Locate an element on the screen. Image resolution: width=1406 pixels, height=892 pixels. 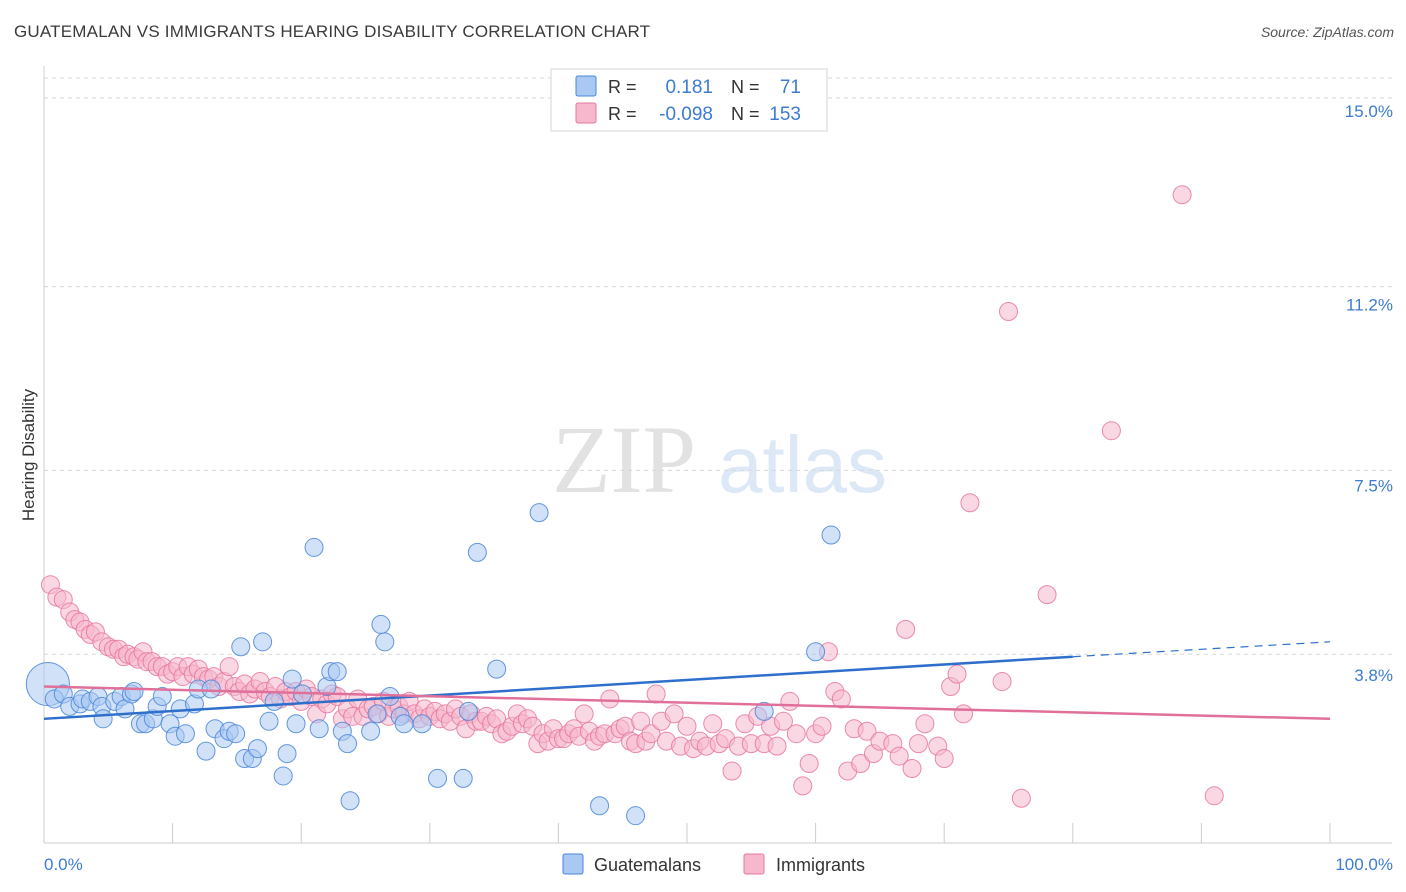
legend-r-value: -0.098 is located at coordinates (686, 114).